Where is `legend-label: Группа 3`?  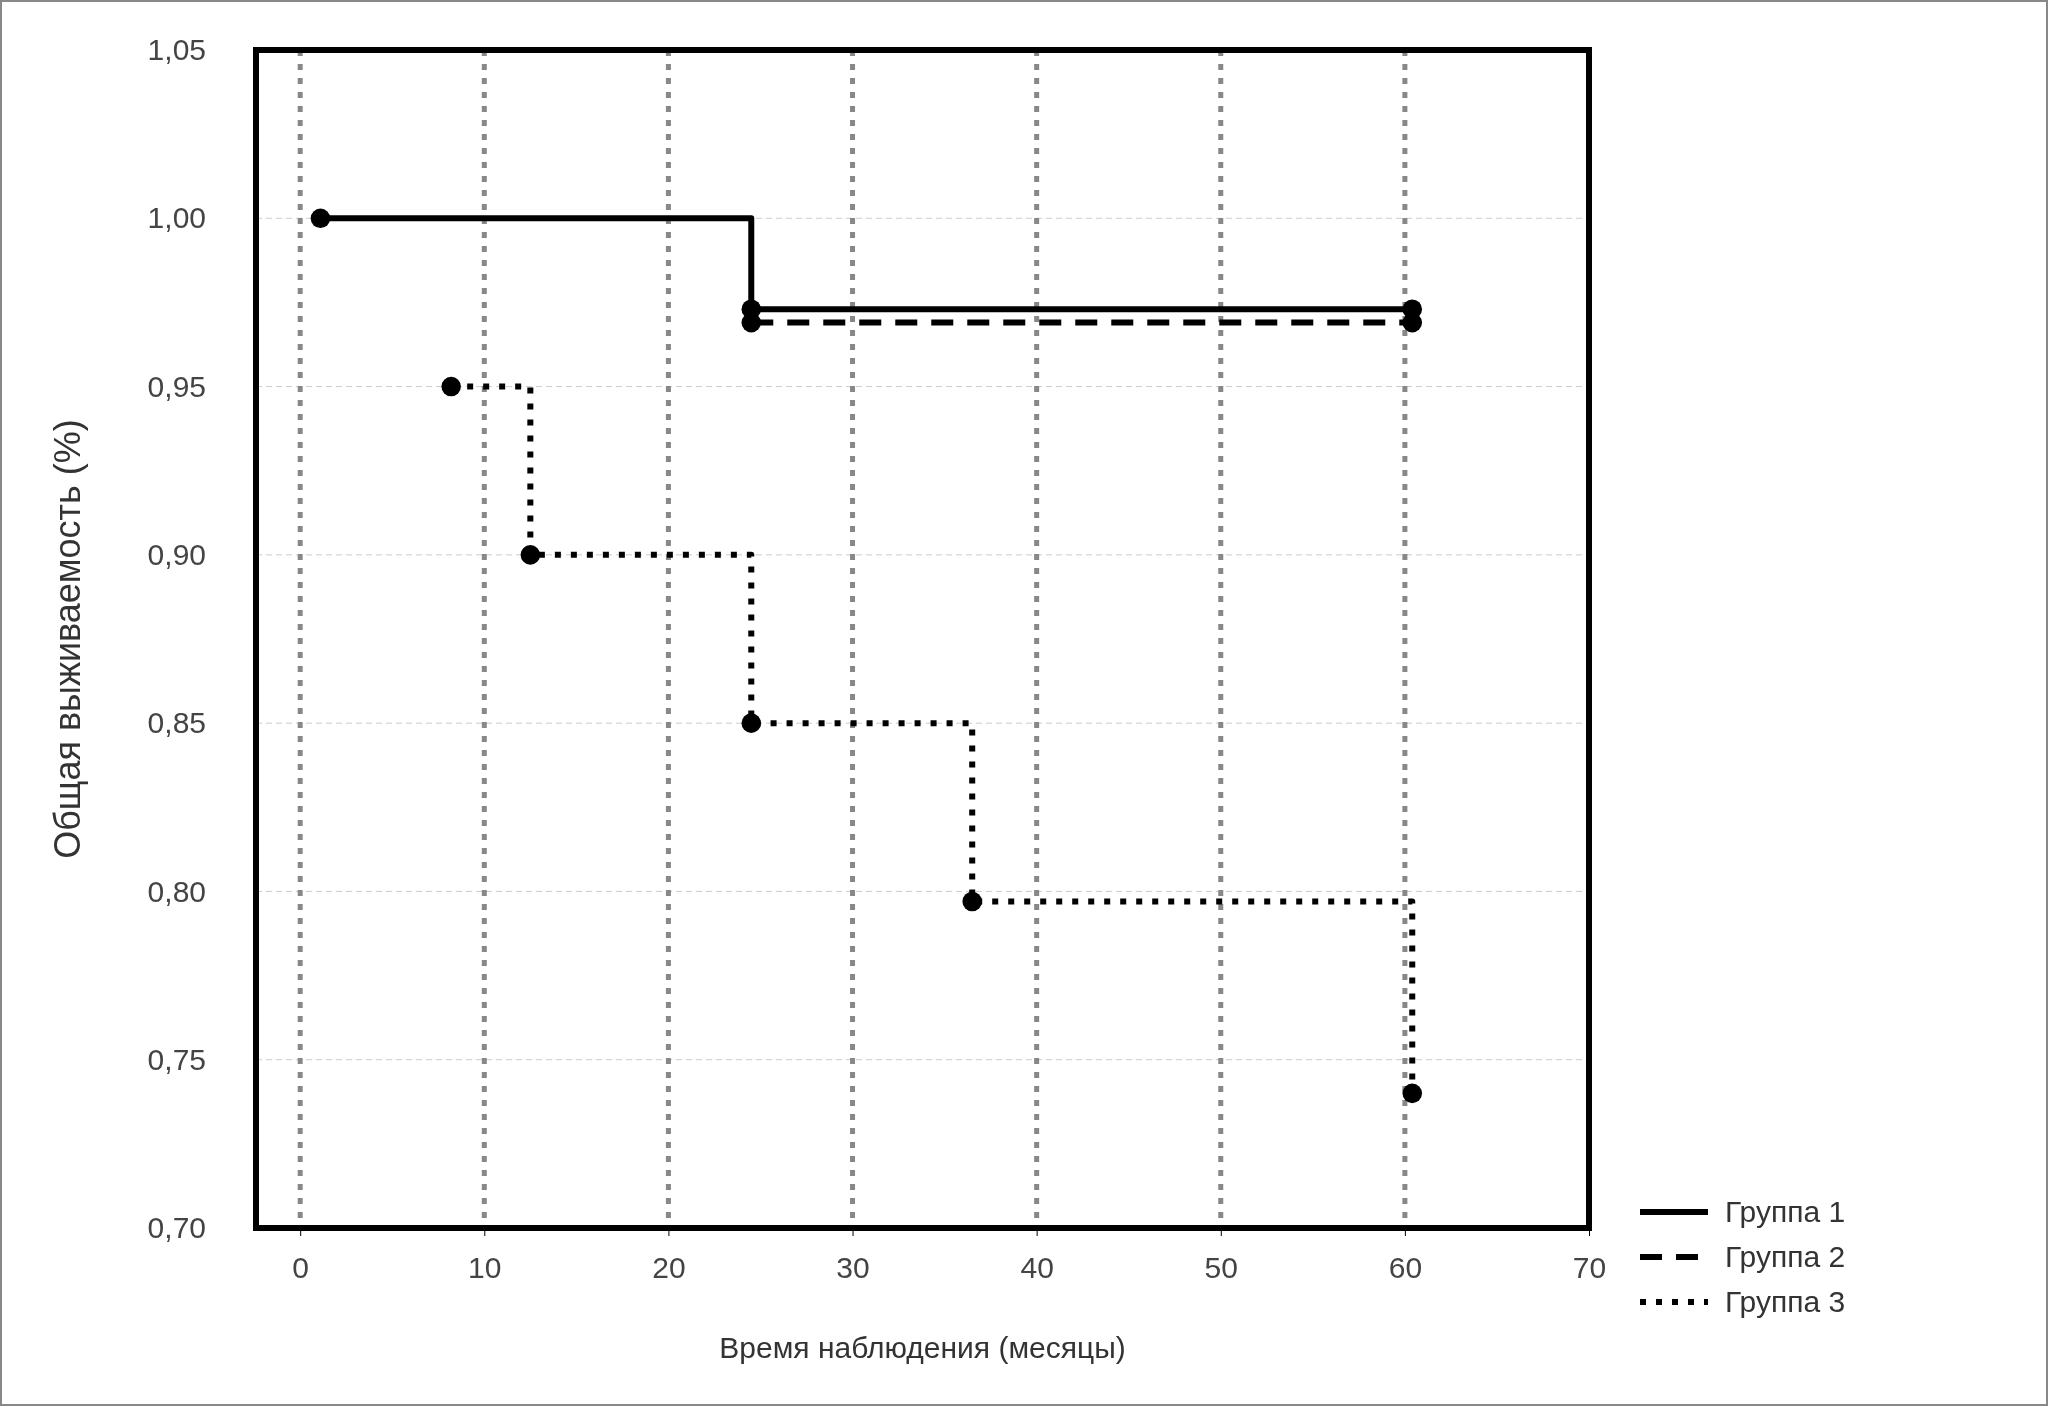
legend-label: Группа 3 is located at coordinates (1785, 1301).